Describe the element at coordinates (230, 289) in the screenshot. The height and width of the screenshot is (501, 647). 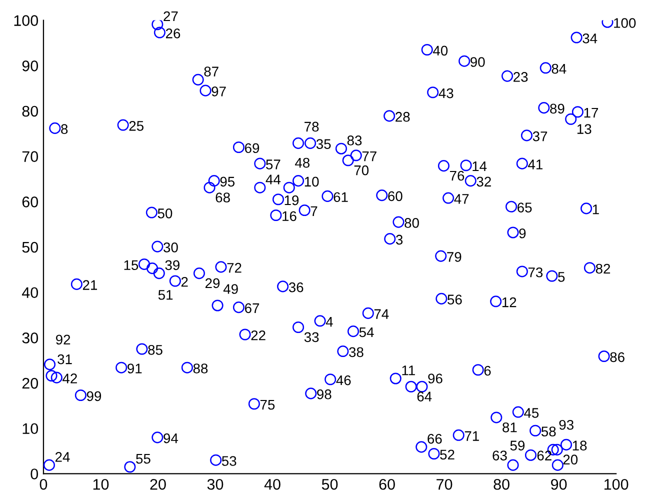
I see `annotation: 49` at that location.